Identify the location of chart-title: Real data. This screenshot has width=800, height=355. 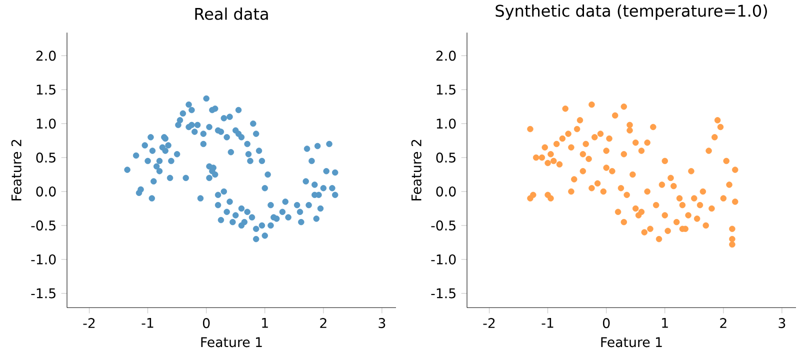
(231, 14).